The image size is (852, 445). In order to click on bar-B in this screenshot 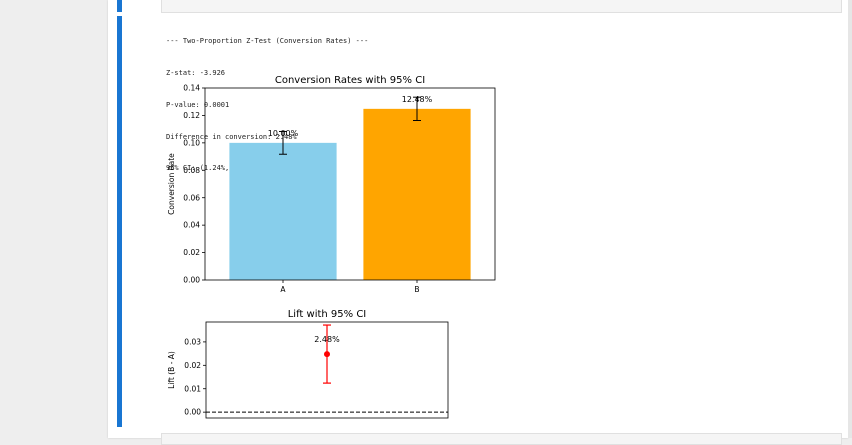, I will do `click(417, 194)`.